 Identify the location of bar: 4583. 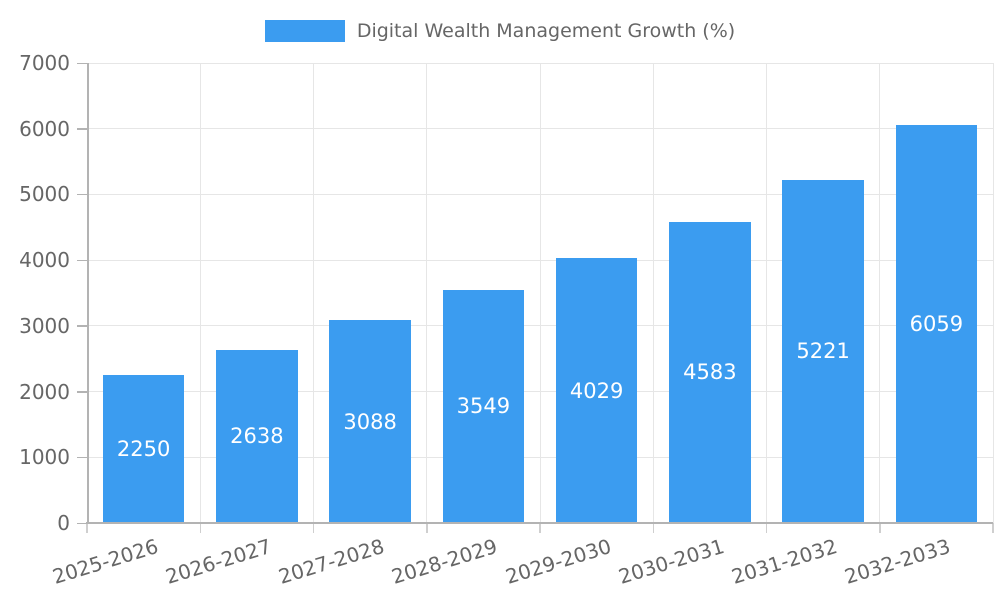
(710, 372).